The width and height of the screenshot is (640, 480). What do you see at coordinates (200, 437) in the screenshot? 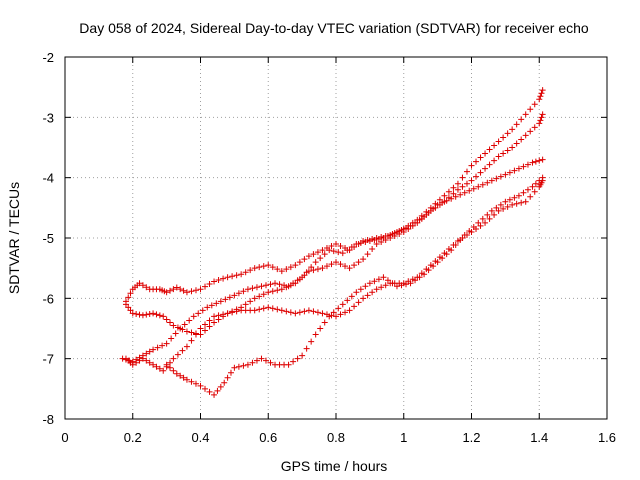
I see `x-tick-label: 0.4` at bounding box center [200, 437].